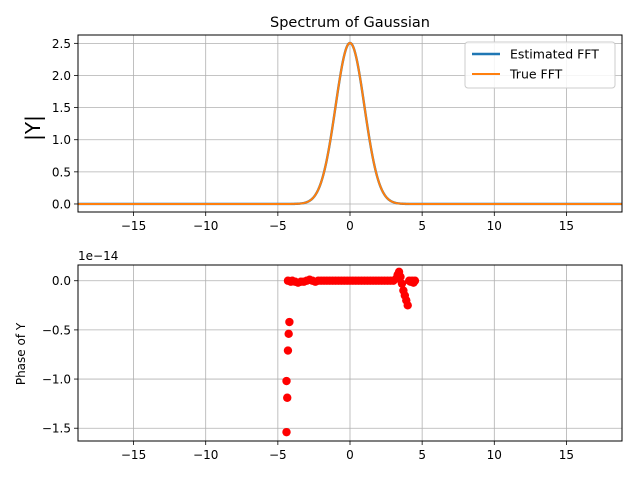 Image resolution: width=640 pixels, height=480 pixels. I want to click on 1-x-tick-label: −15, so click(133, 455).